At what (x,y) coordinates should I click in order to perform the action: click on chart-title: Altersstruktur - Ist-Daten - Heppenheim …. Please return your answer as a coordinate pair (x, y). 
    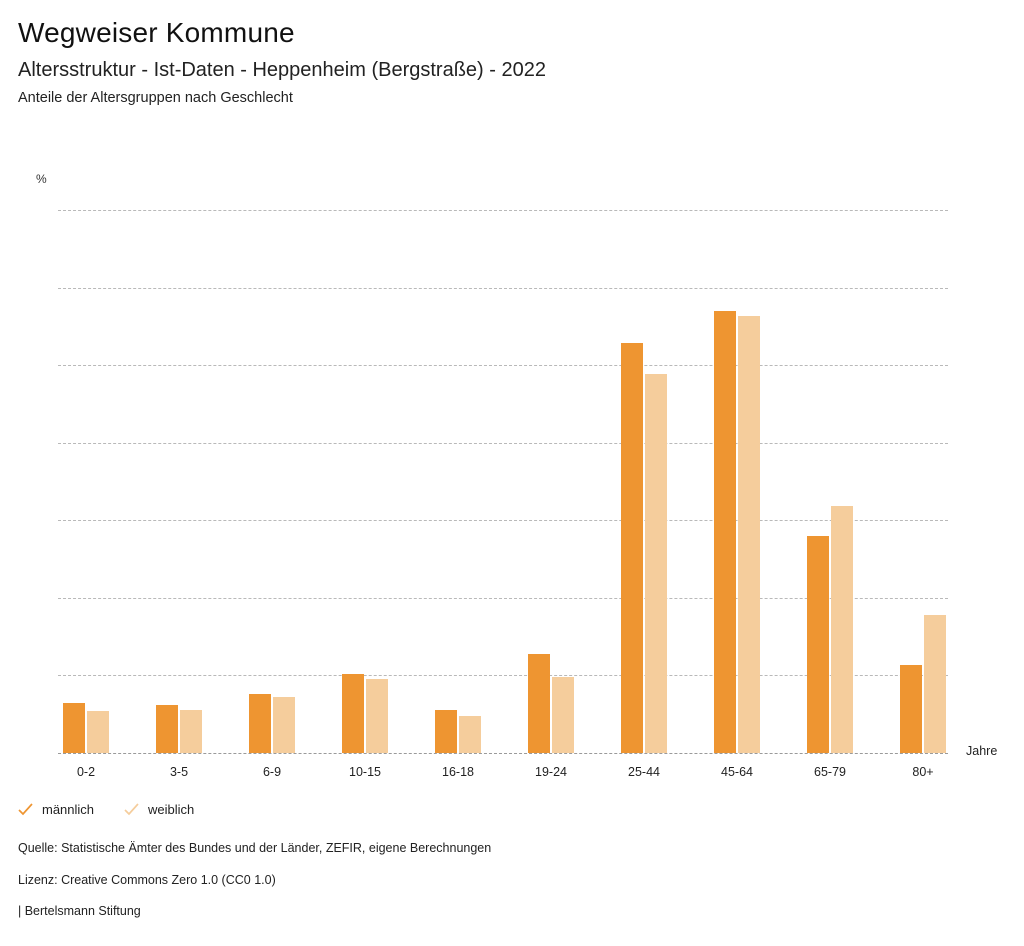
    Looking at the image, I should click on (282, 69).